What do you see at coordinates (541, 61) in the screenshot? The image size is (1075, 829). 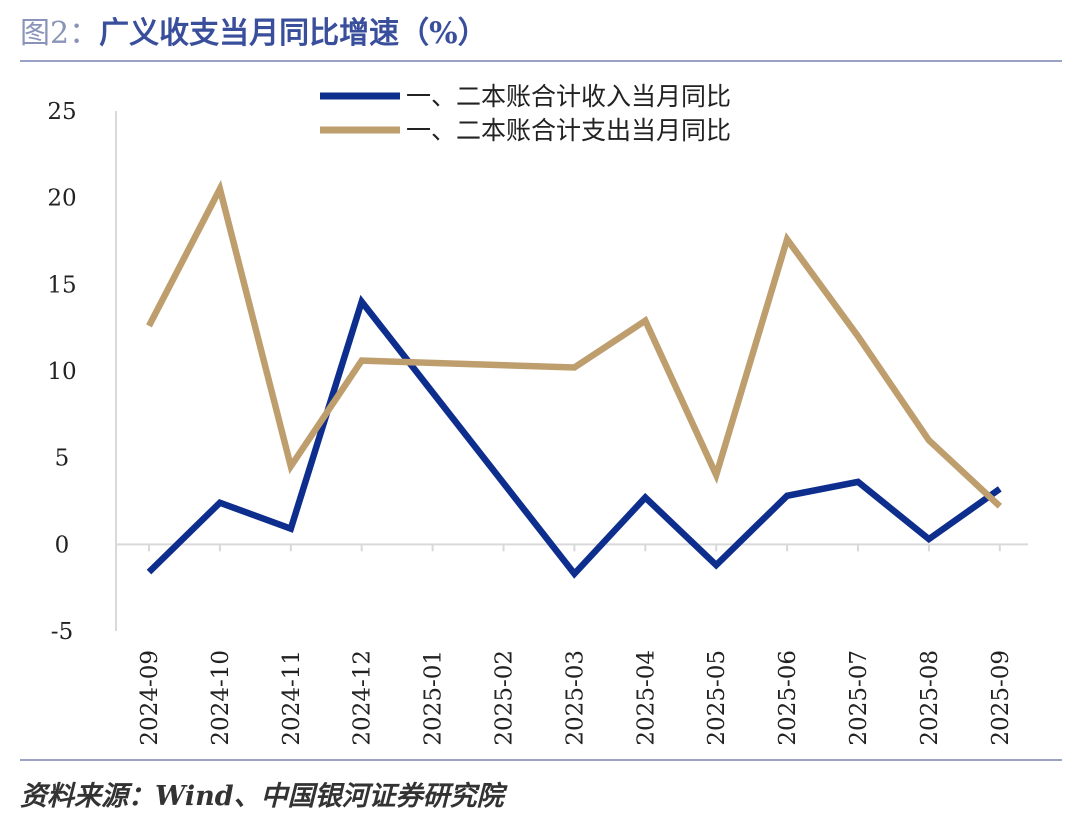 I see `top-divider` at bounding box center [541, 61].